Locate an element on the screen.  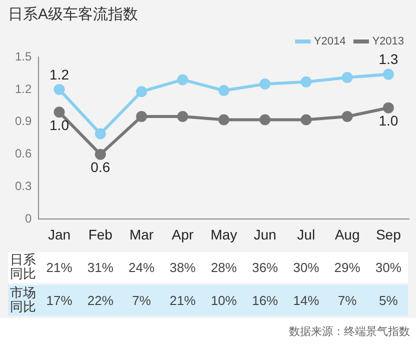
x-tick-label: Sep is located at coordinates (389, 234).